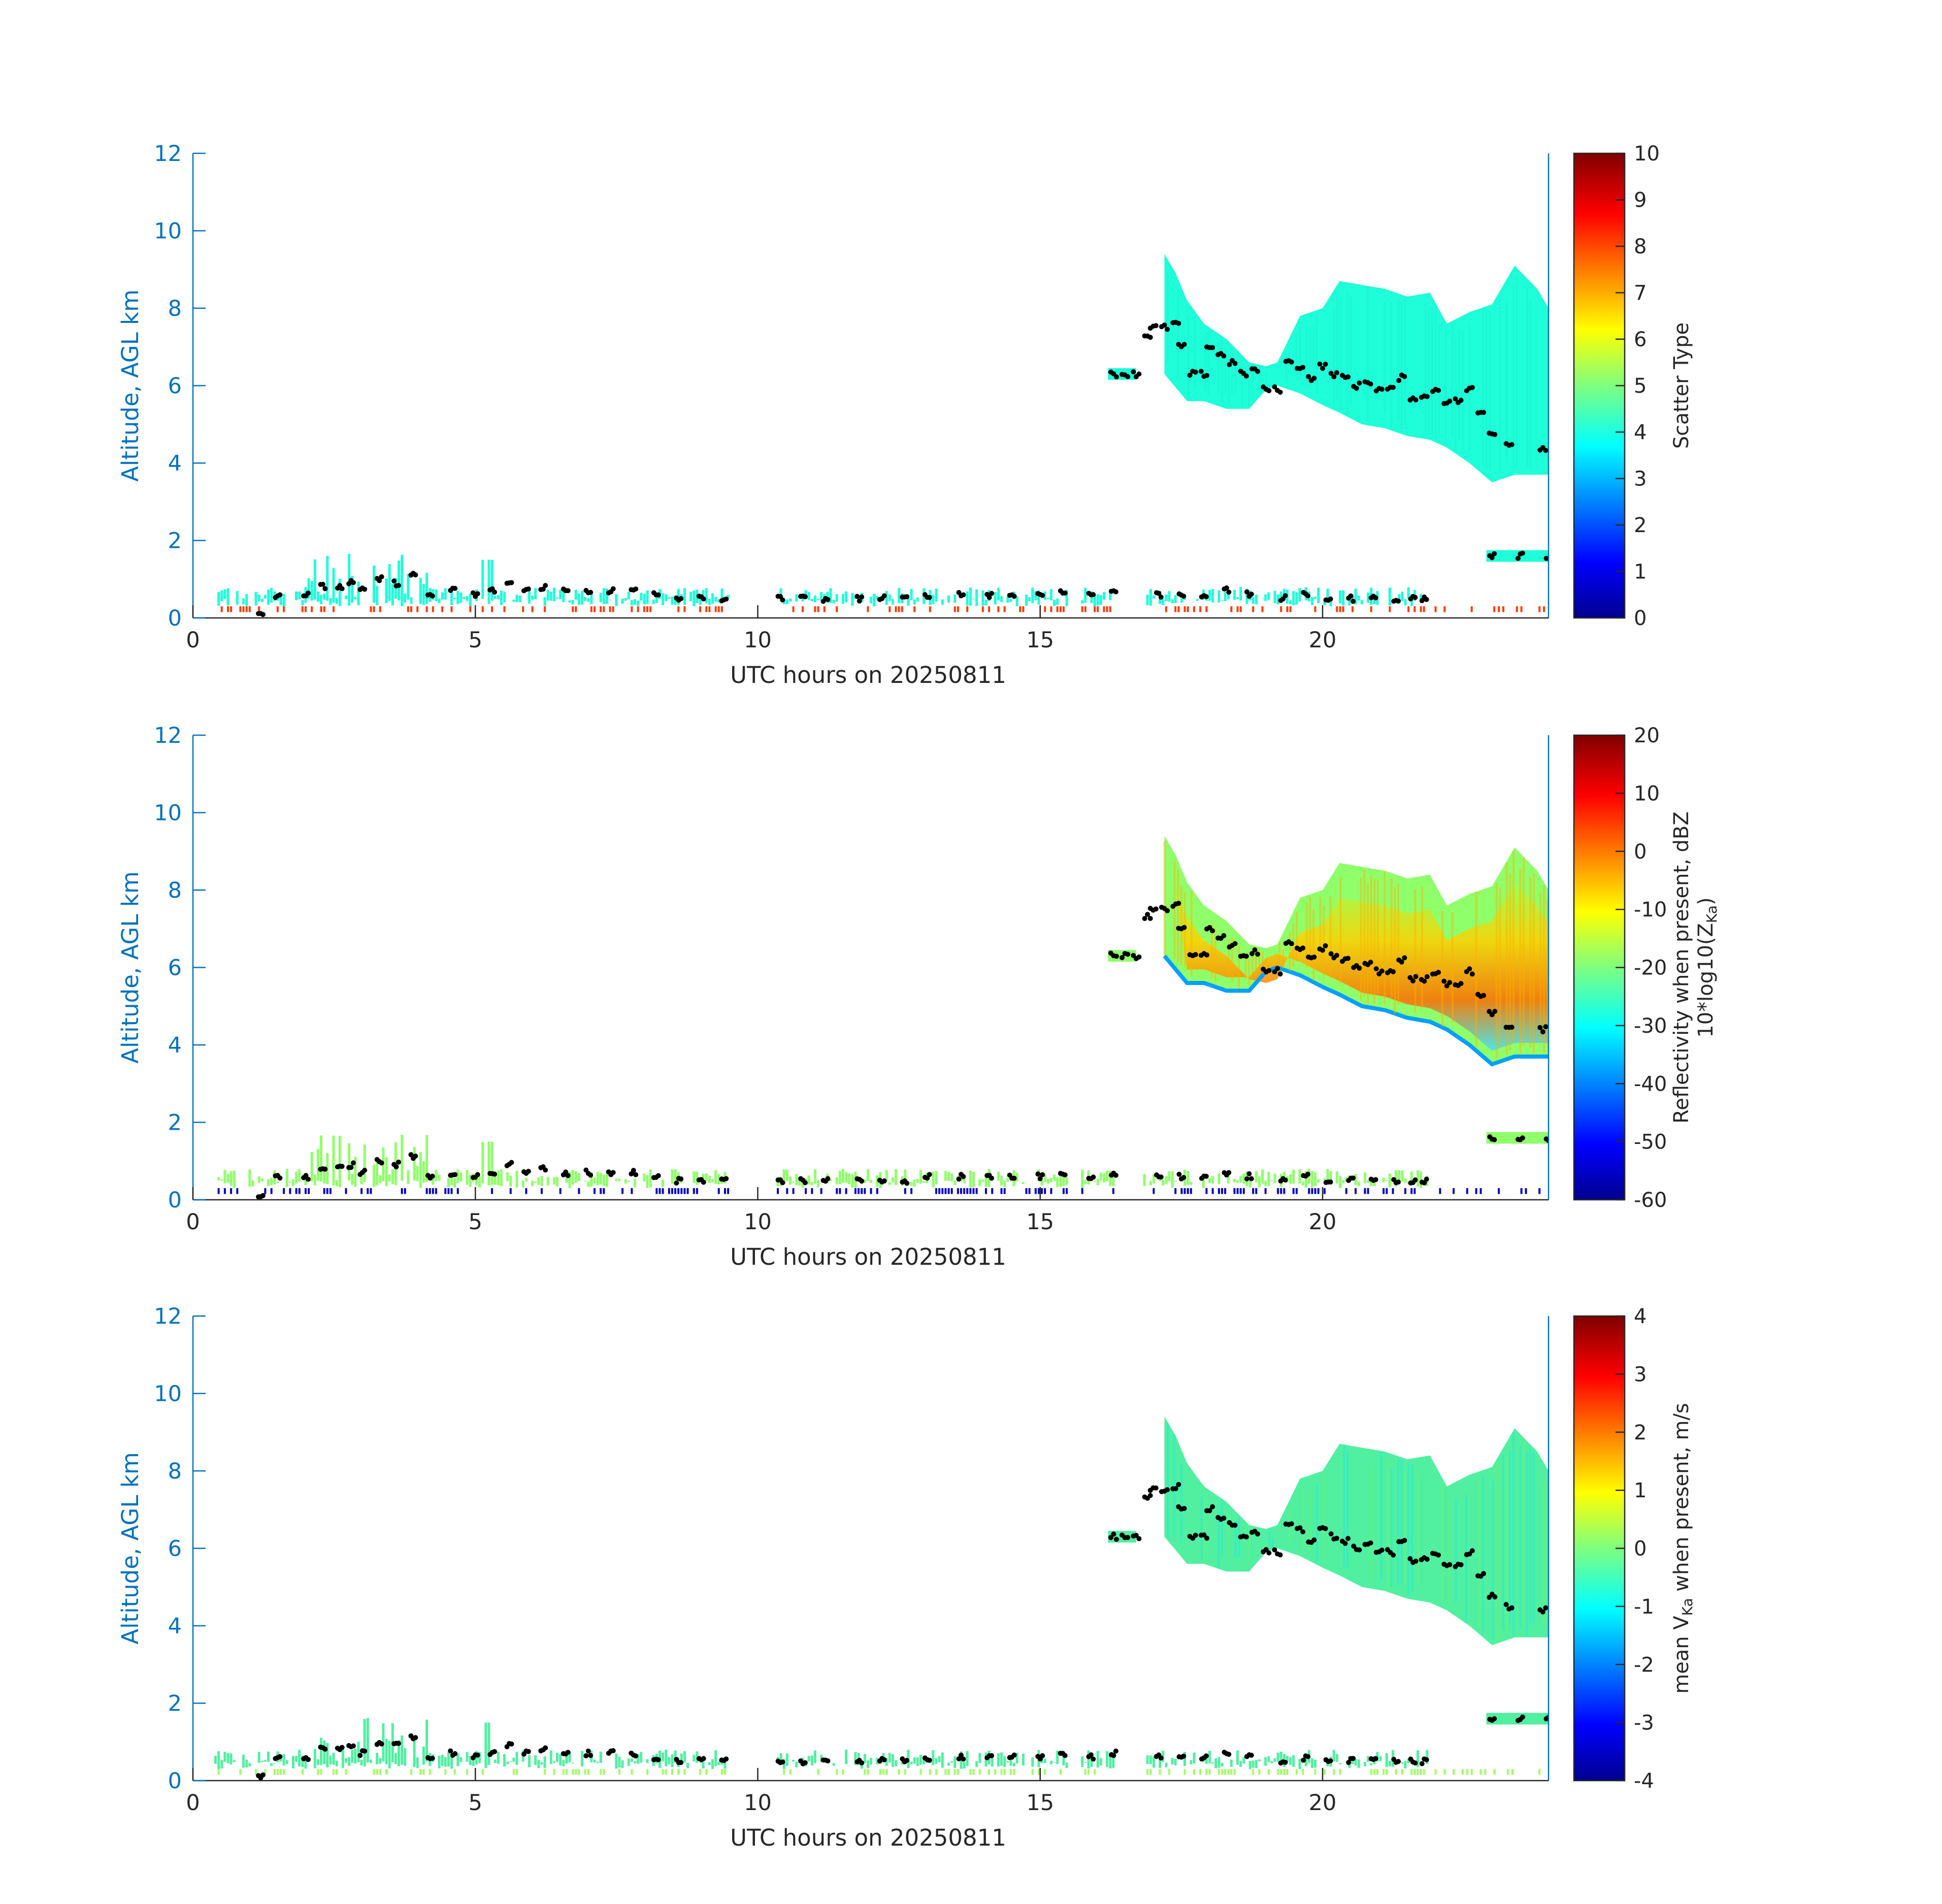 The width and height of the screenshot is (1942, 1904). Describe the element at coordinates (758, 641) in the screenshot. I see `x-tick-label: 10` at that location.